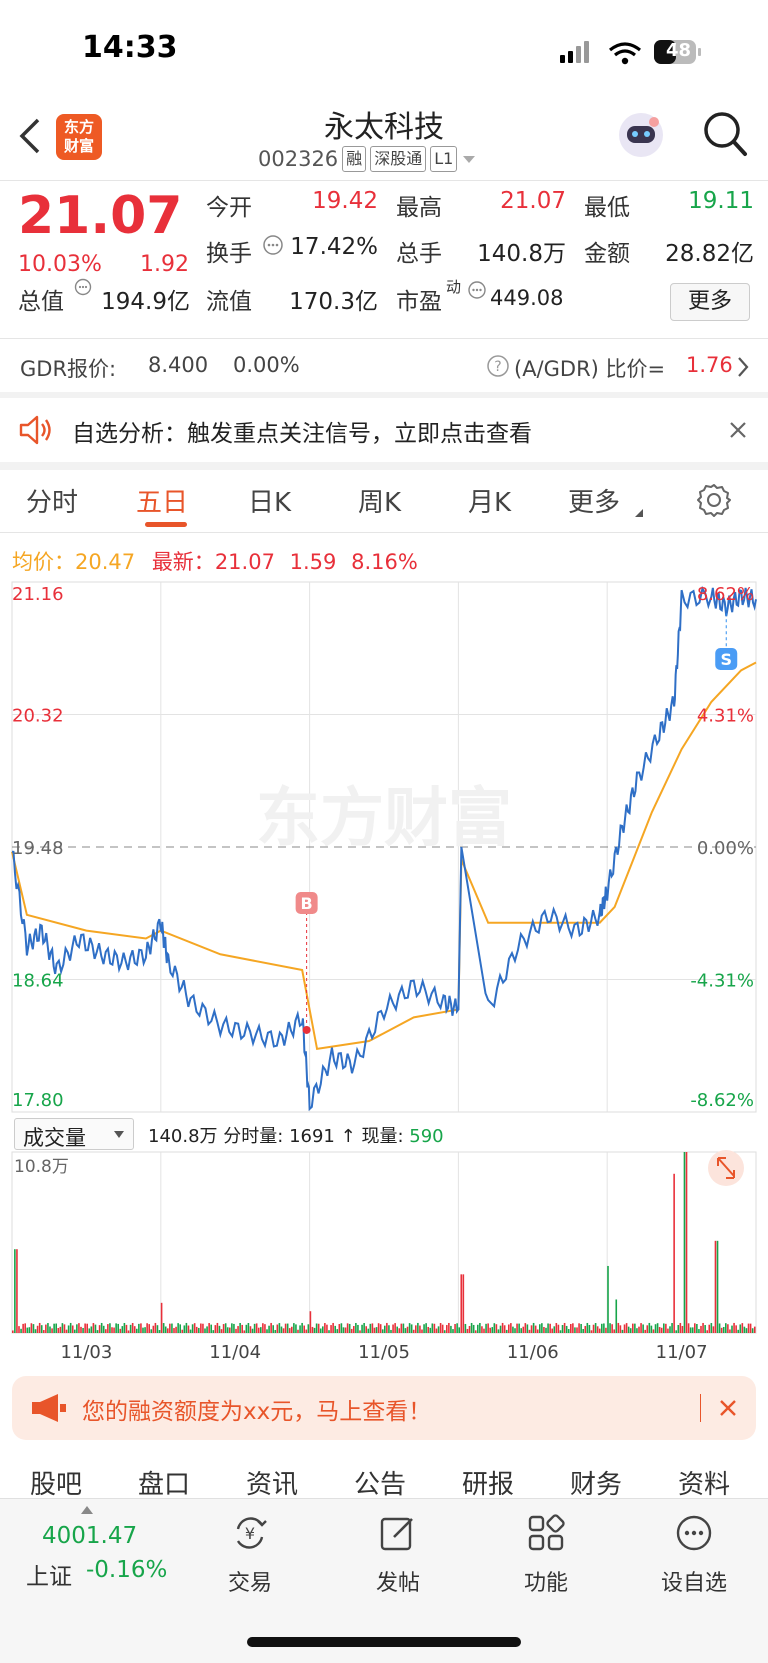 This screenshot has width=768, height=1663. Describe the element at coordinates (384, 366) in the screenshot. I see `gdr-row: GDR报价: 8.400 0.00% ? (A/GDR) 比价= 1.76` at that location.